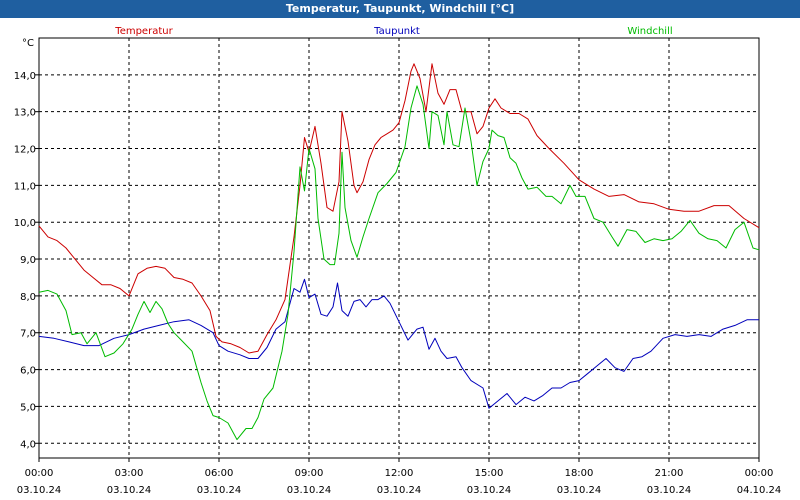  I want to click on y-tick-label: 4,0, so click(28, 444).